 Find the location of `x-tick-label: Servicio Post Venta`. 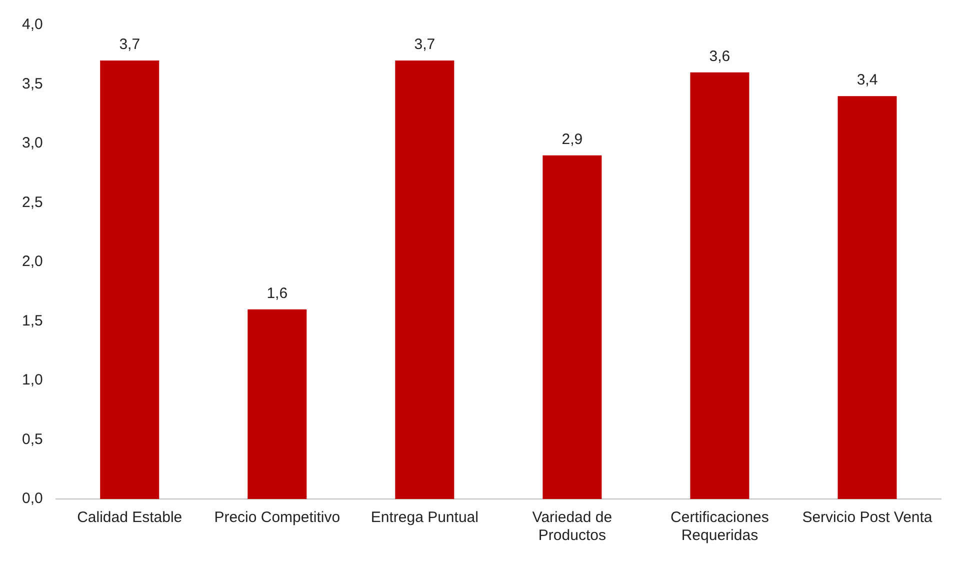

x-tick-label: Servicio Post Venta is located at coordinates (867, 517).